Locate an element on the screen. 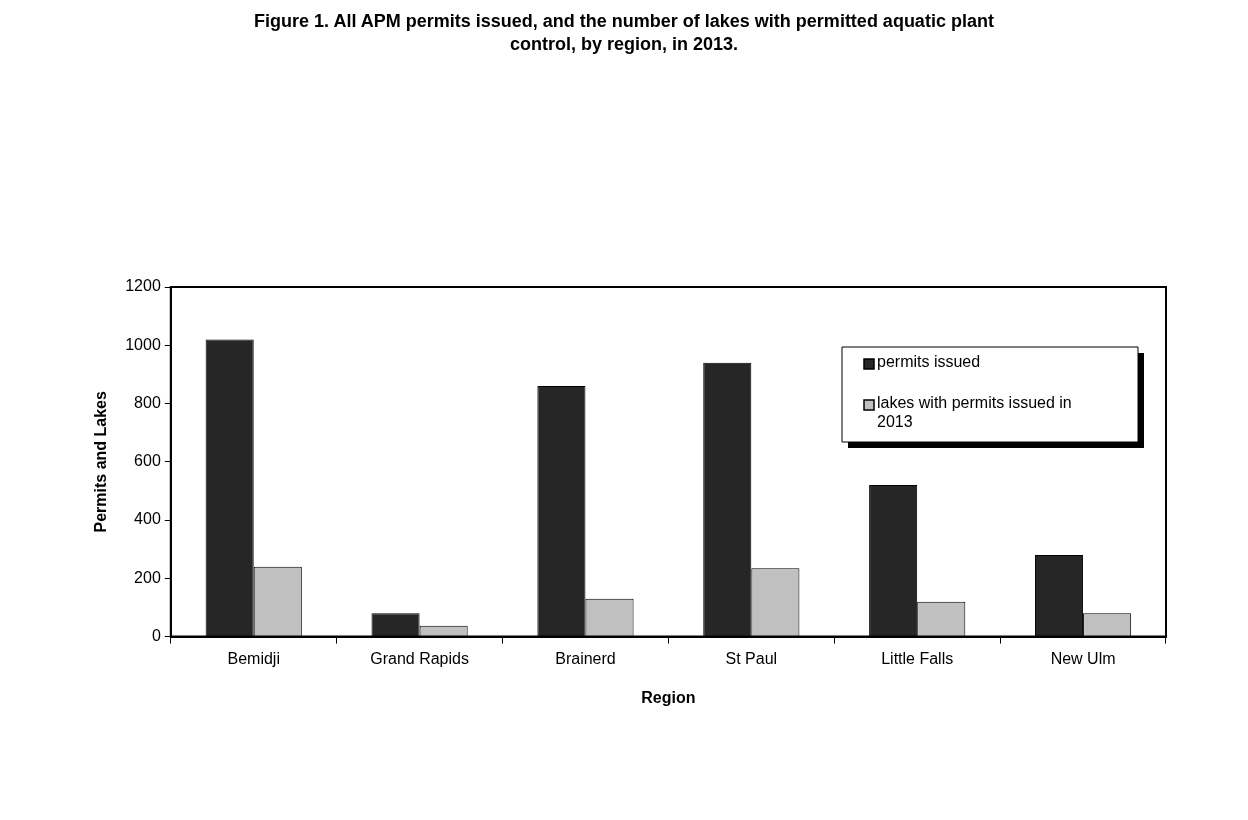 This screenshot has height=820, width=1248. y-axis-title: Permits and Lakes is located at coordinates (101, 462).